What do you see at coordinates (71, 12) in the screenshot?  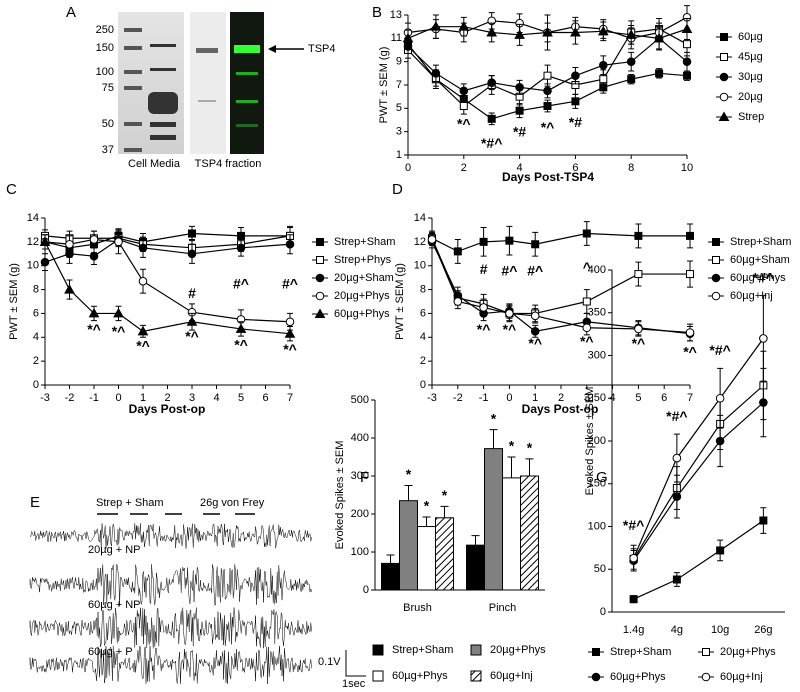 I see `panel-label: A` at bounding box center [71, 12].